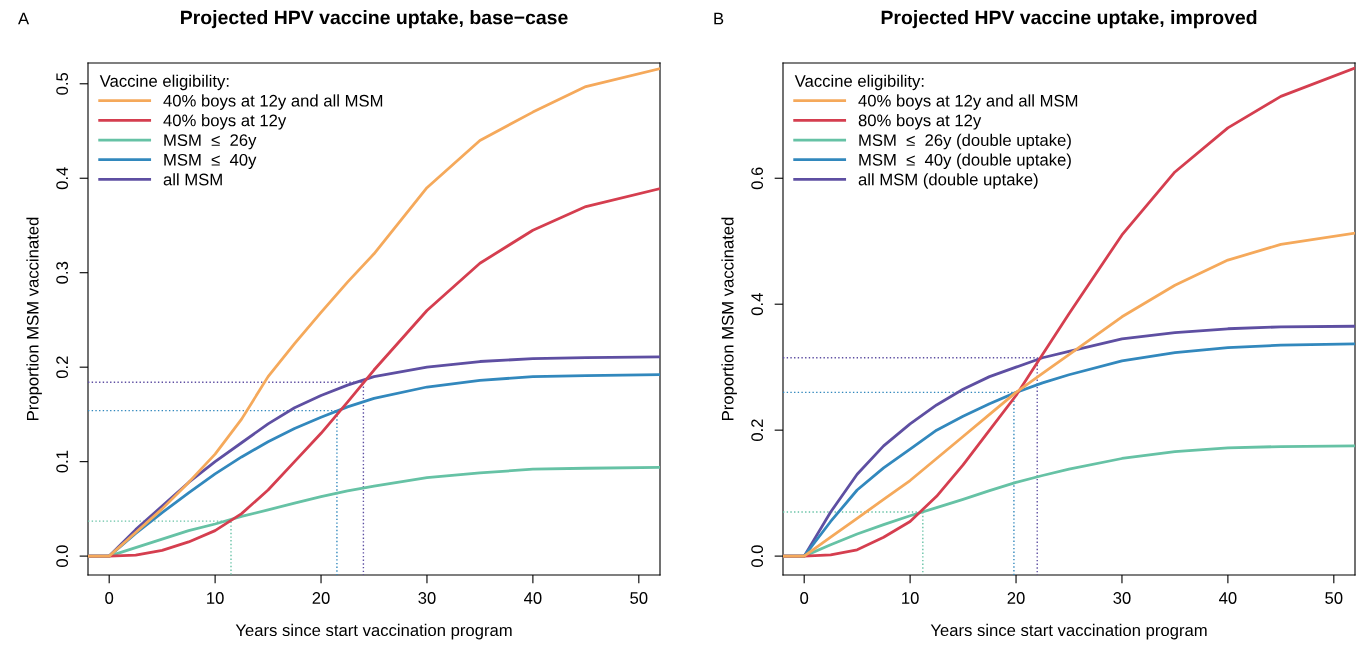 Image resolution: width=1359 pixels, height=655 pixels. I want to click on text: B, so click(719, 18).